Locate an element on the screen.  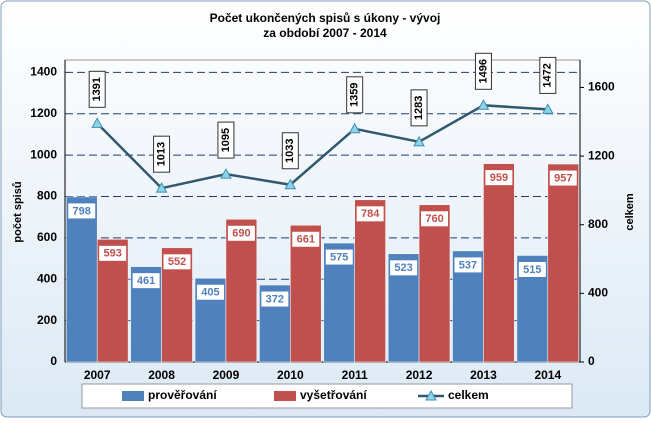
y-tick-label: 1400 is located at coordinates (43, 72).